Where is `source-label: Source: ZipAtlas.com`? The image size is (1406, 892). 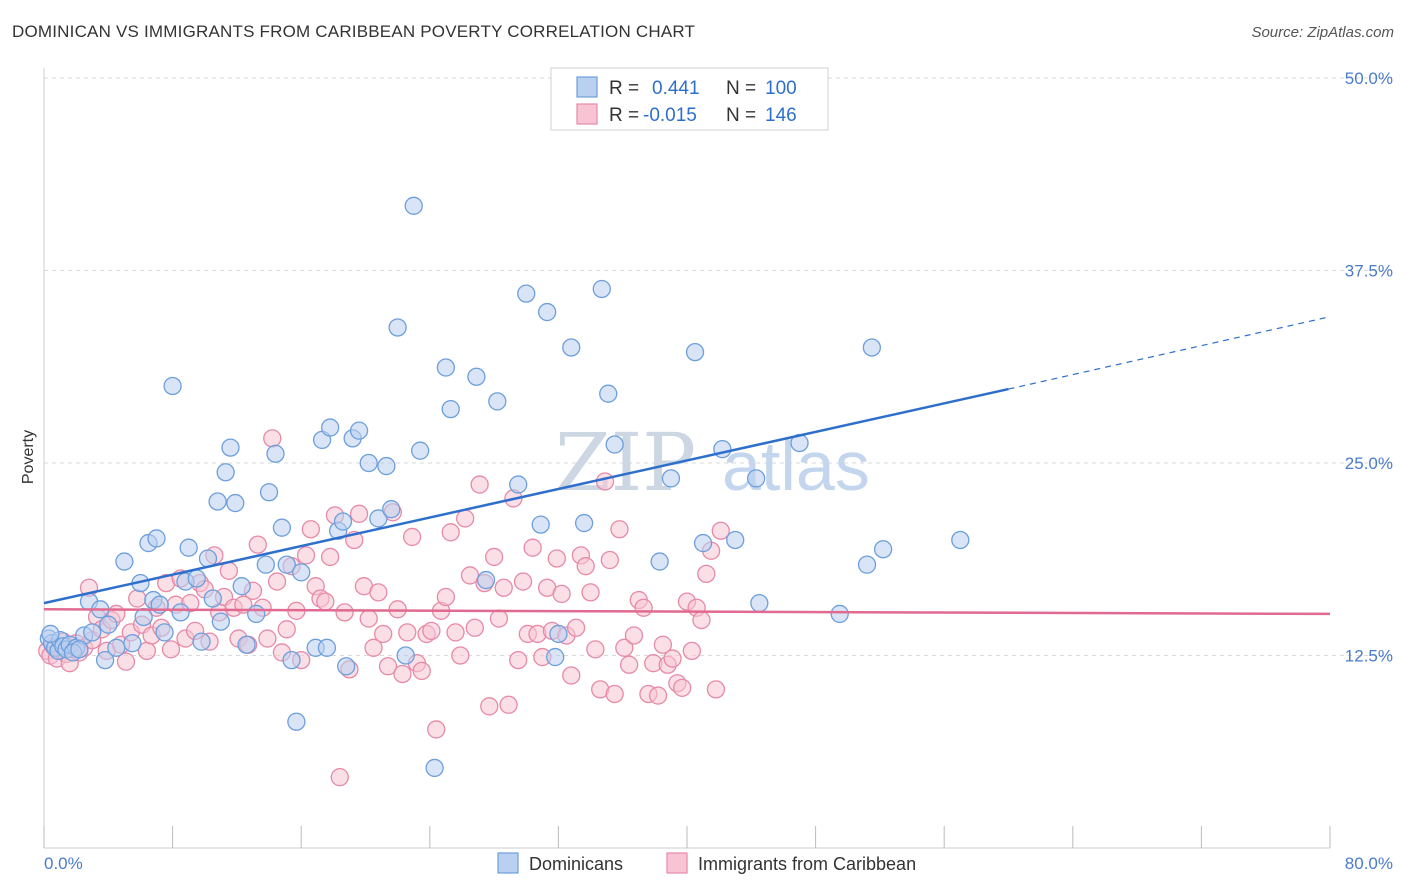
source-label: Source: ZipAtlas.com is located at coordinates (1322, 32).